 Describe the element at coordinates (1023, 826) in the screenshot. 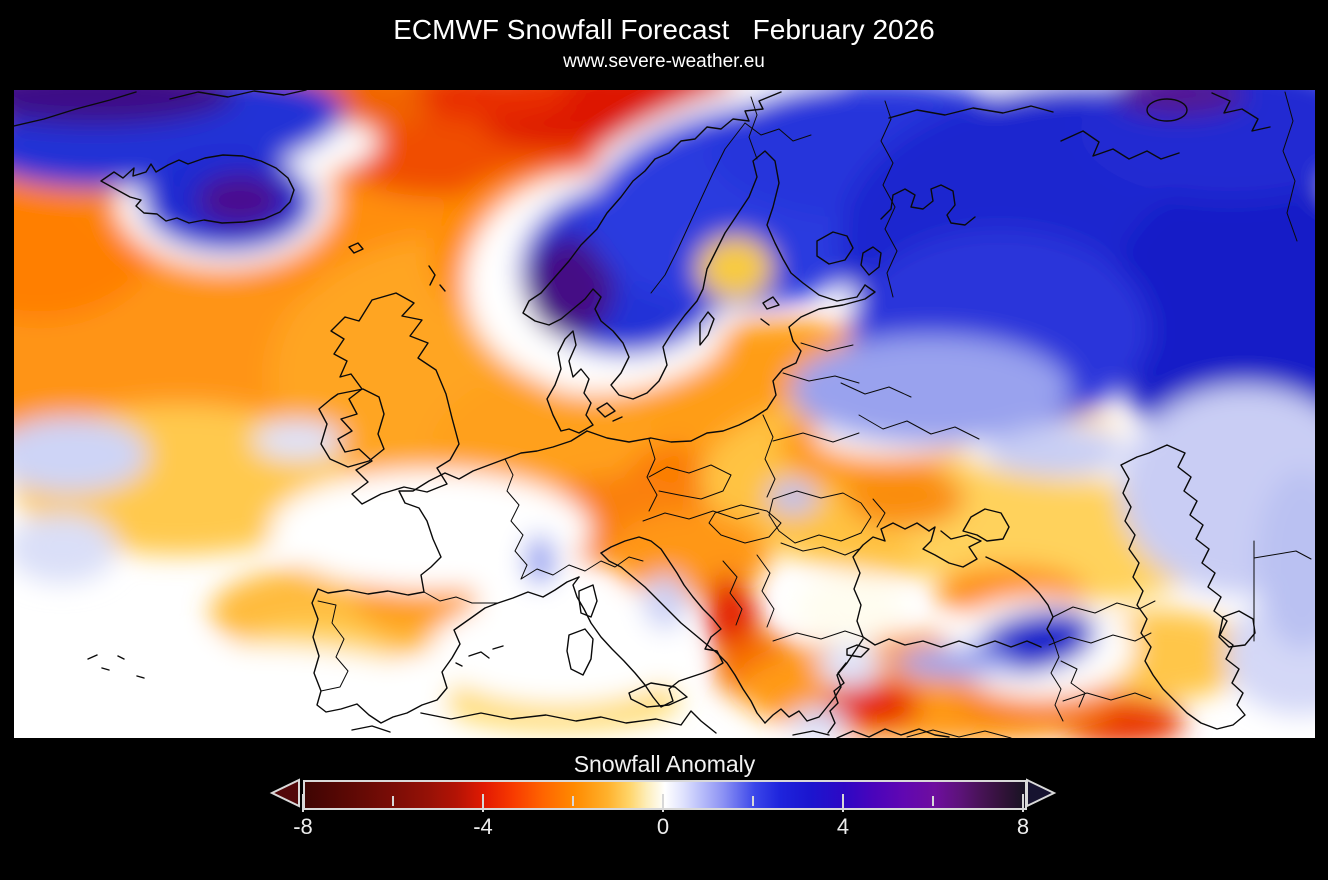

I see `colorbar-tick-label: 8` at that location.